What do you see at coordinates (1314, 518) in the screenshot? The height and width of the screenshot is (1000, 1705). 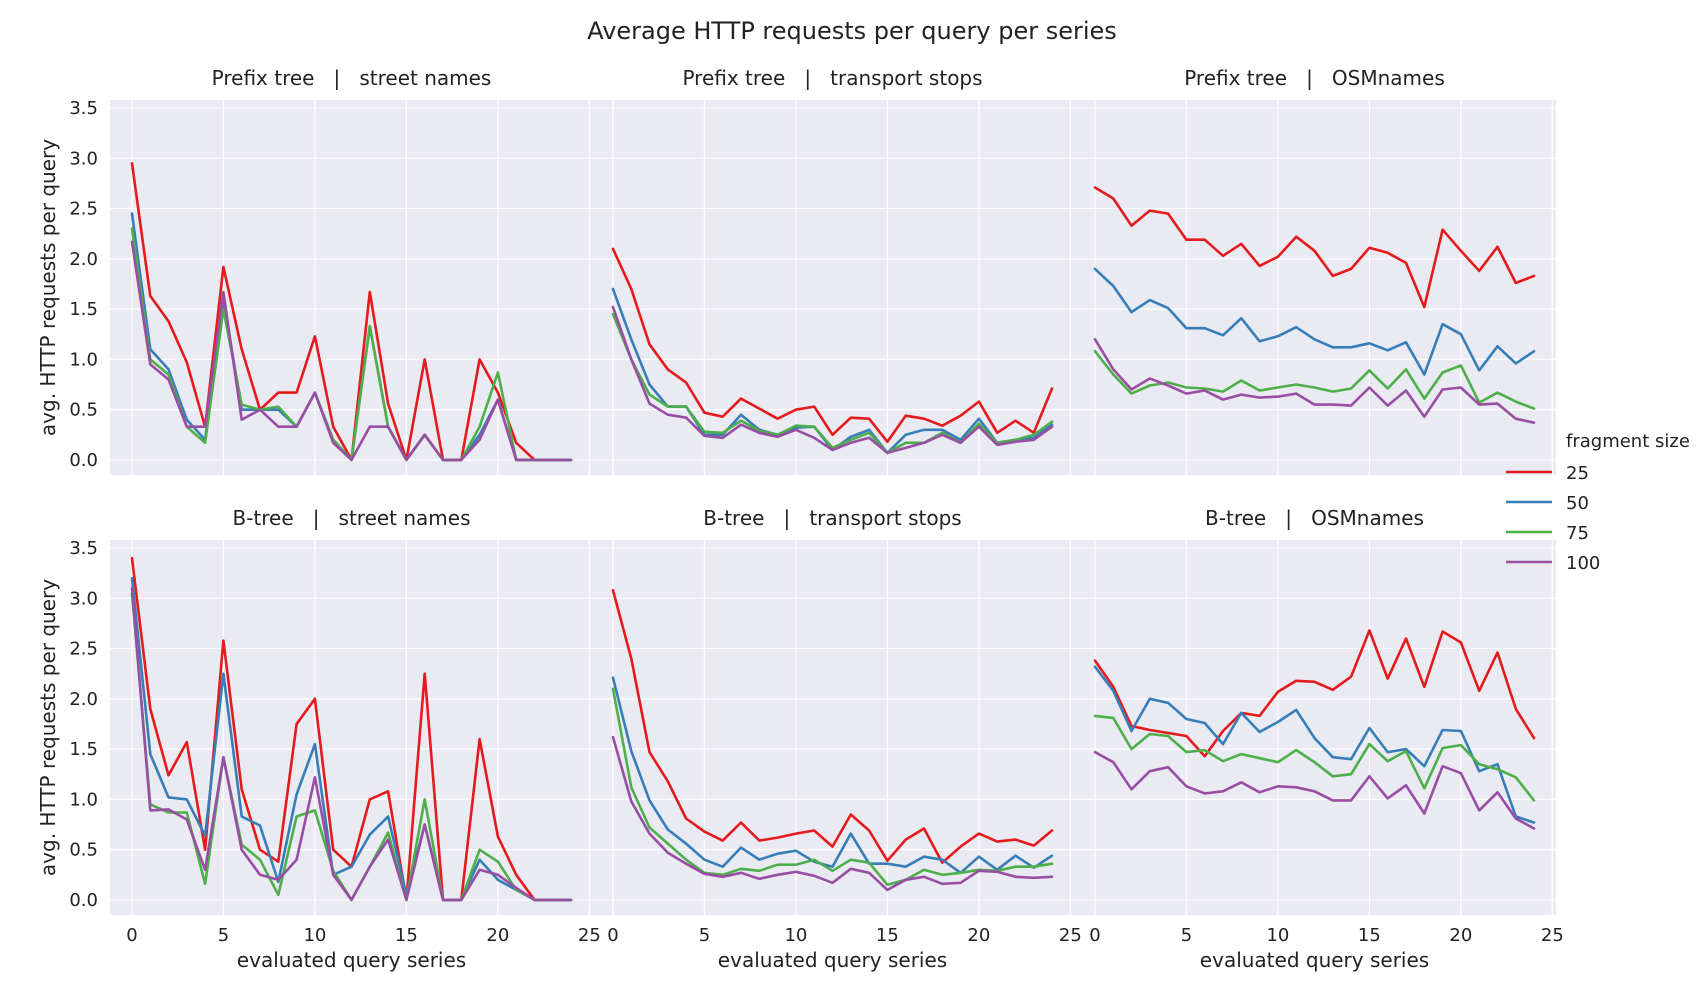 I see `subplot-title: B-tree | OSMnames` at bounding box center [1314, 518].